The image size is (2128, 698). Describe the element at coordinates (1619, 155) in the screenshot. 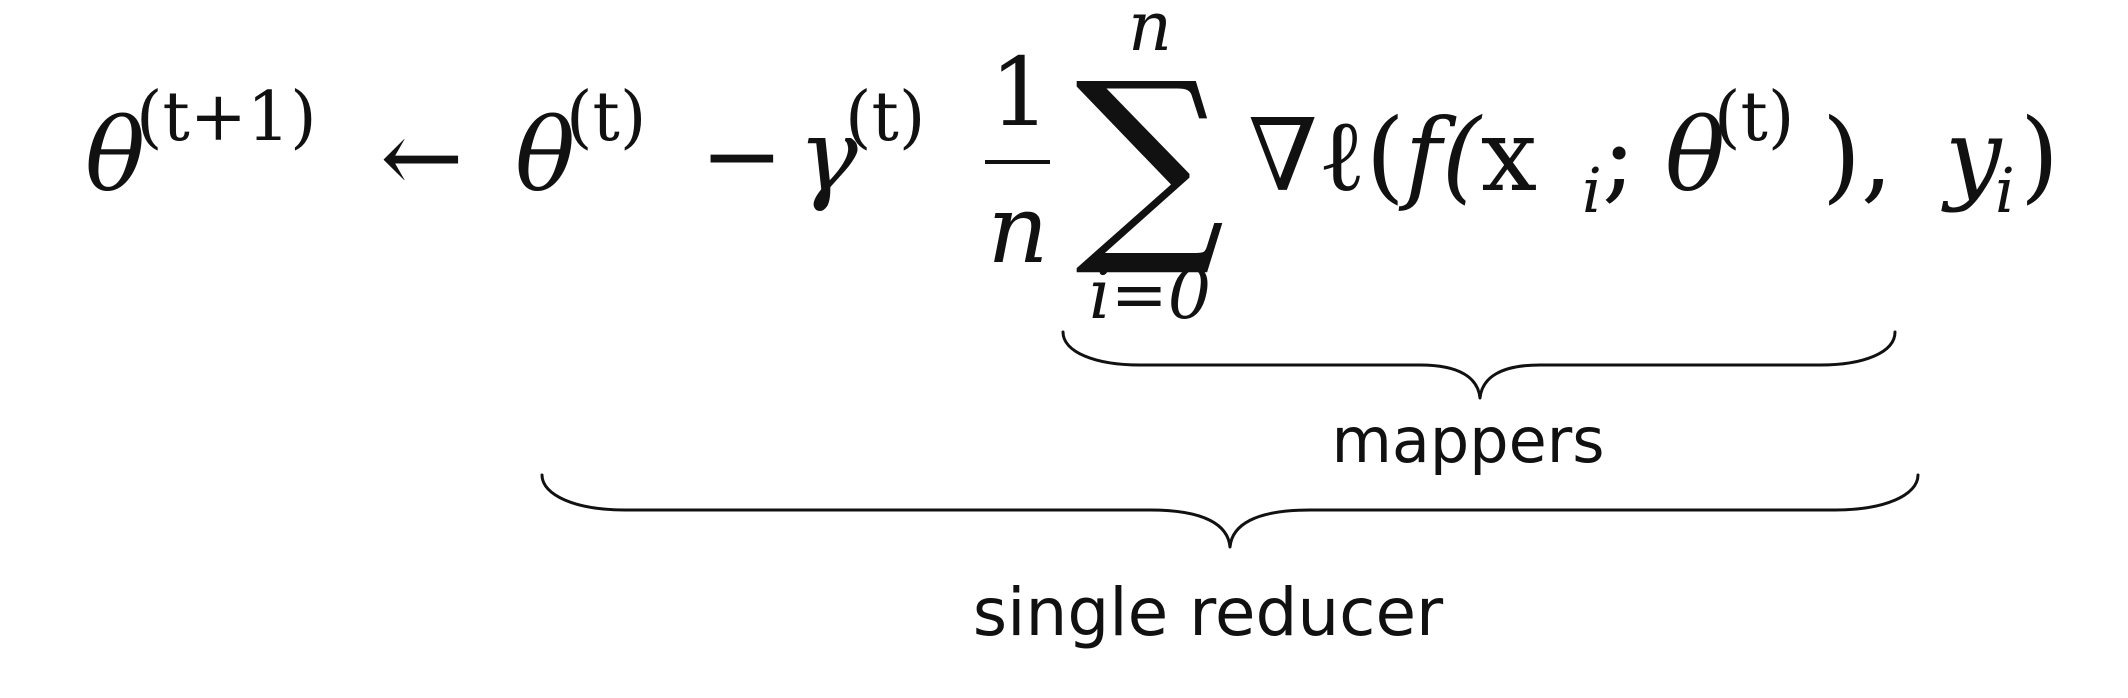

I see `semicolon: ;` at that location.